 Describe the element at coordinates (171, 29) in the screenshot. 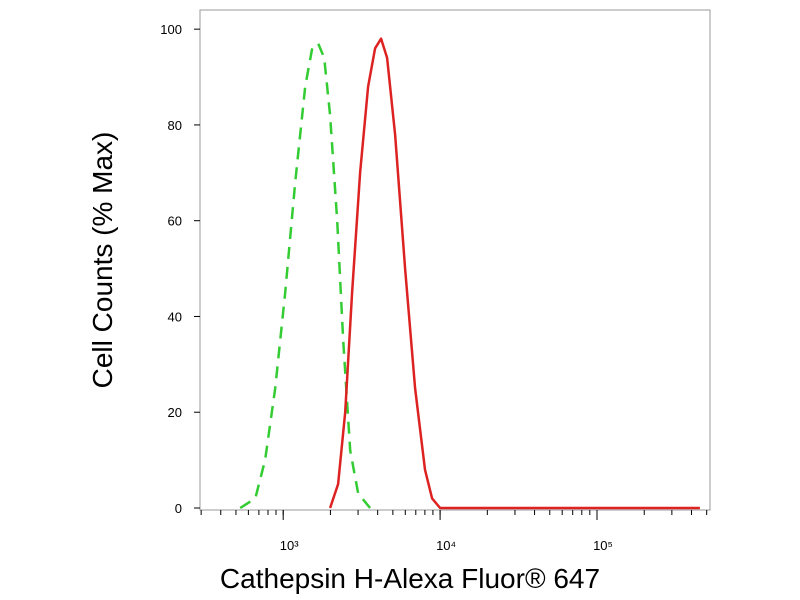

I see `y-tick-label: 100` at that location.